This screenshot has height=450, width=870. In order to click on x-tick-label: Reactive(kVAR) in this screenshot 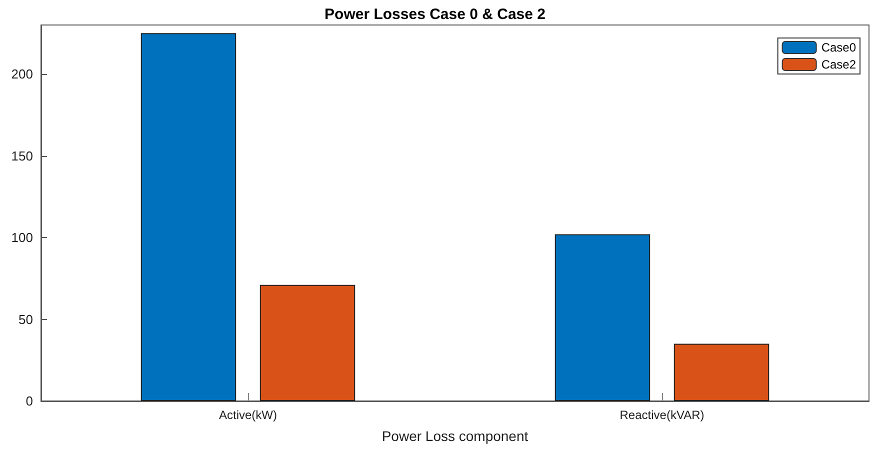, I will do `click(662, 415)`.